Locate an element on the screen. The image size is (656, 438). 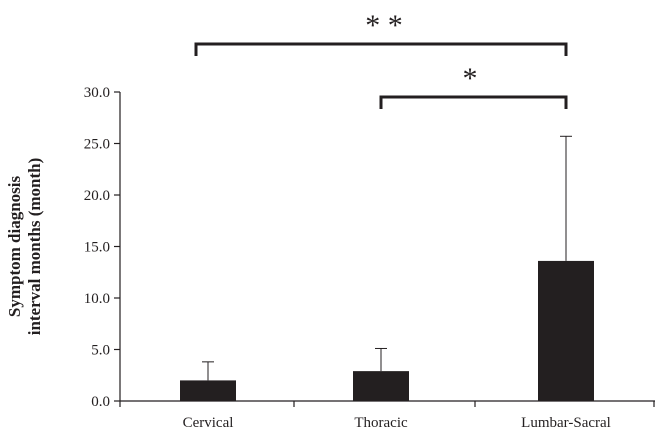
y-axis-label-line: Symptom diagnosis is located at coordinates (14, 247).